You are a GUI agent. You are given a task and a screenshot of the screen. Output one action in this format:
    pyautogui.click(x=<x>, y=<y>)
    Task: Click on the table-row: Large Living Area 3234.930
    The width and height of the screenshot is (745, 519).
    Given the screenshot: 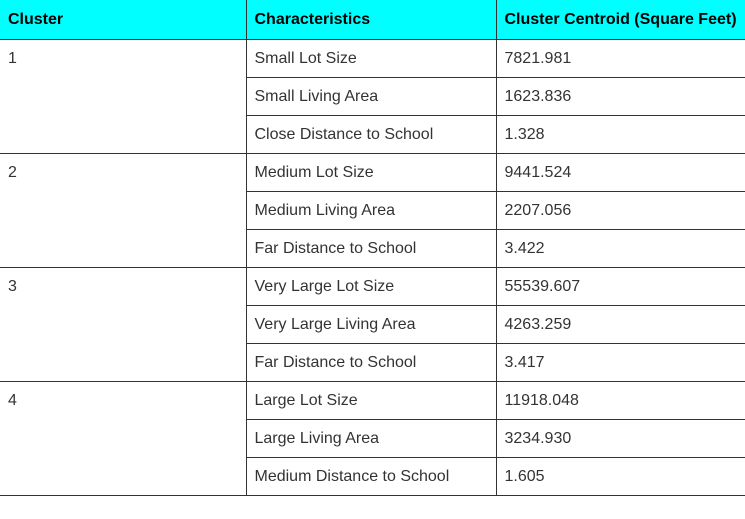 What is the action you would take?
    pyautogui.click(x=372, y=438)
    